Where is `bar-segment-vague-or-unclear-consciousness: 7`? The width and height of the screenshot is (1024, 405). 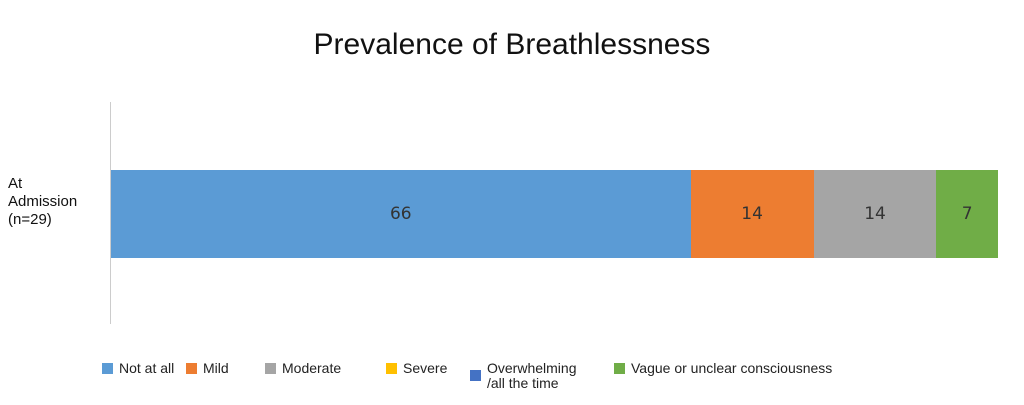
bar-segment-vague-or-unclear-consciousness: 7 is located at coordinates (967, 214).